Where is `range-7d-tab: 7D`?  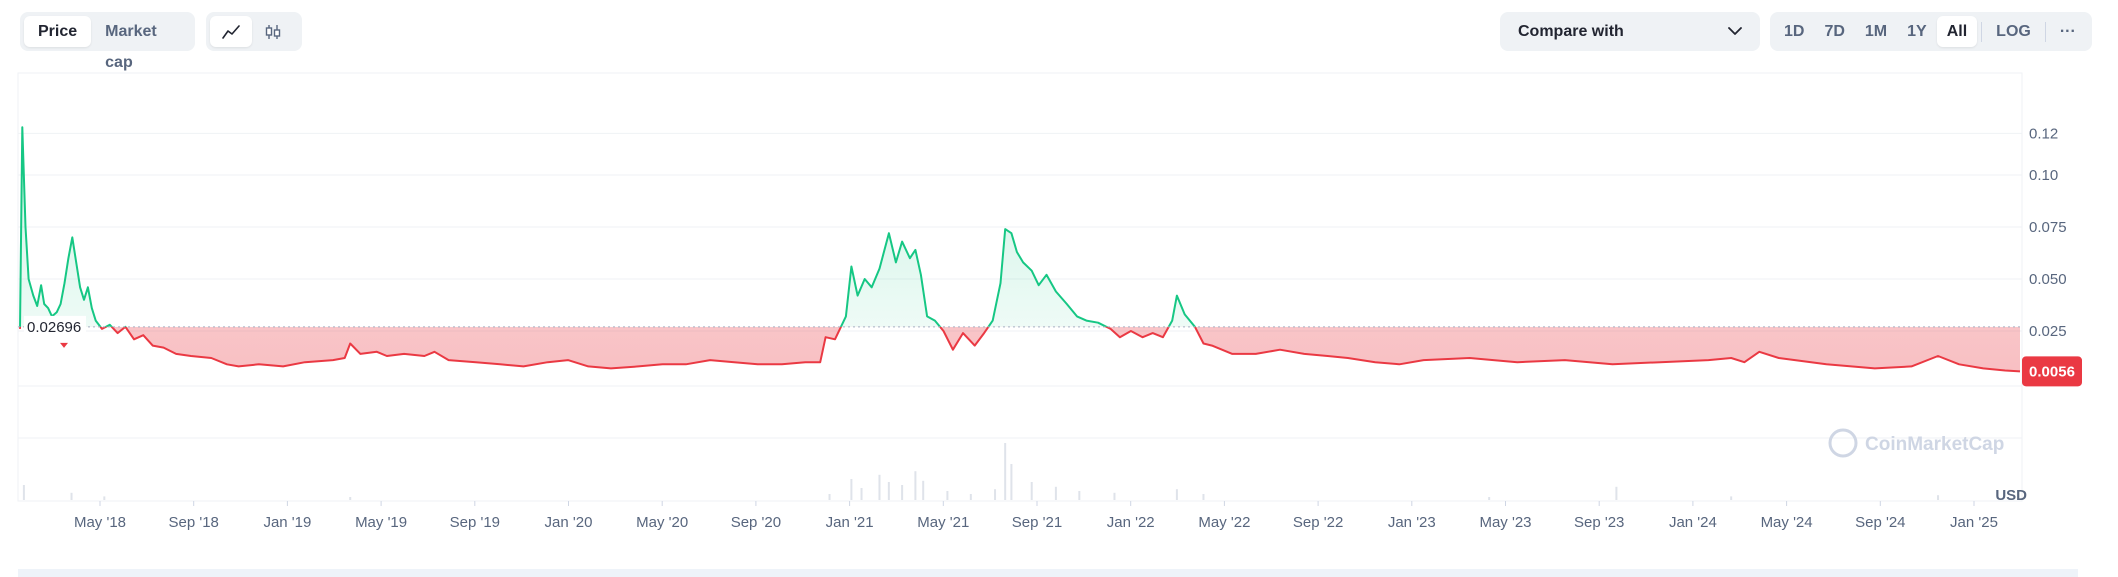
range-7d-tab: 7D is located at coordinates (1834, 31).